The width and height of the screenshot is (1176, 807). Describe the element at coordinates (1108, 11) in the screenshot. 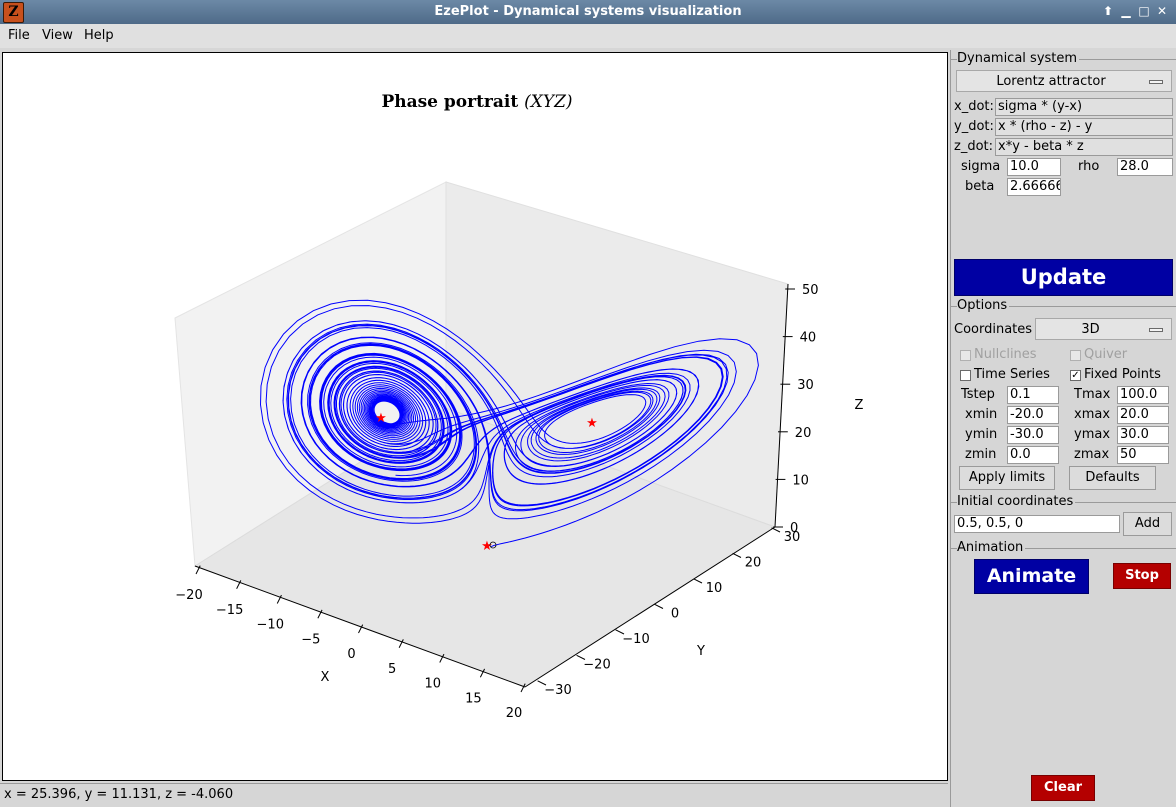

I see `restore-up-icon: ⬆` at that location.